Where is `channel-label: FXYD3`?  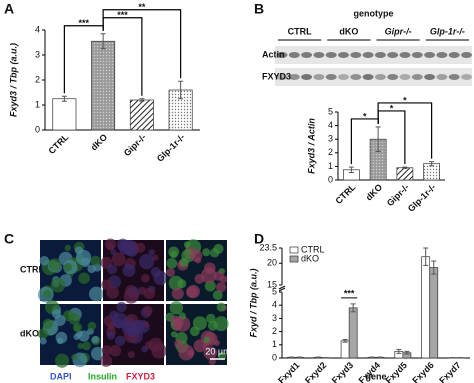 channel-label: FXYD3 is located at coordinates (140, 376).